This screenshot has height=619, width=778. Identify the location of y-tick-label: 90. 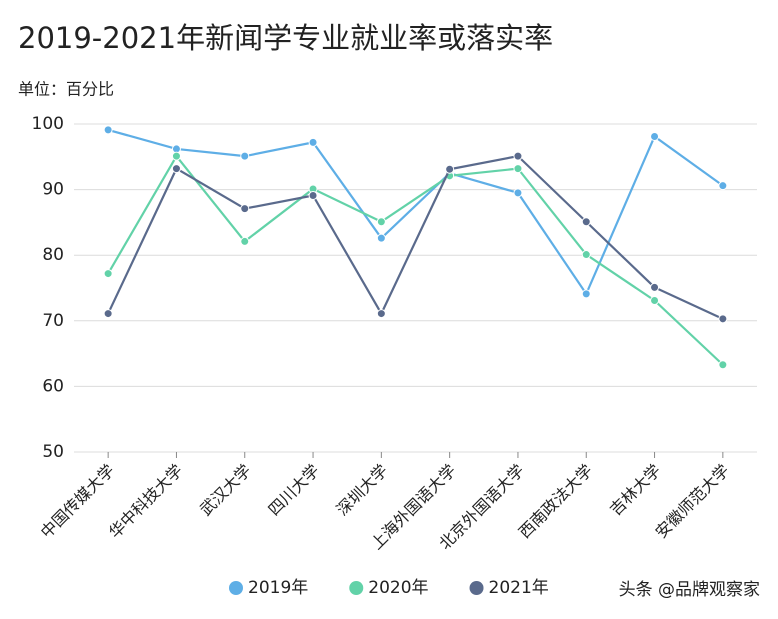
(53, 190).